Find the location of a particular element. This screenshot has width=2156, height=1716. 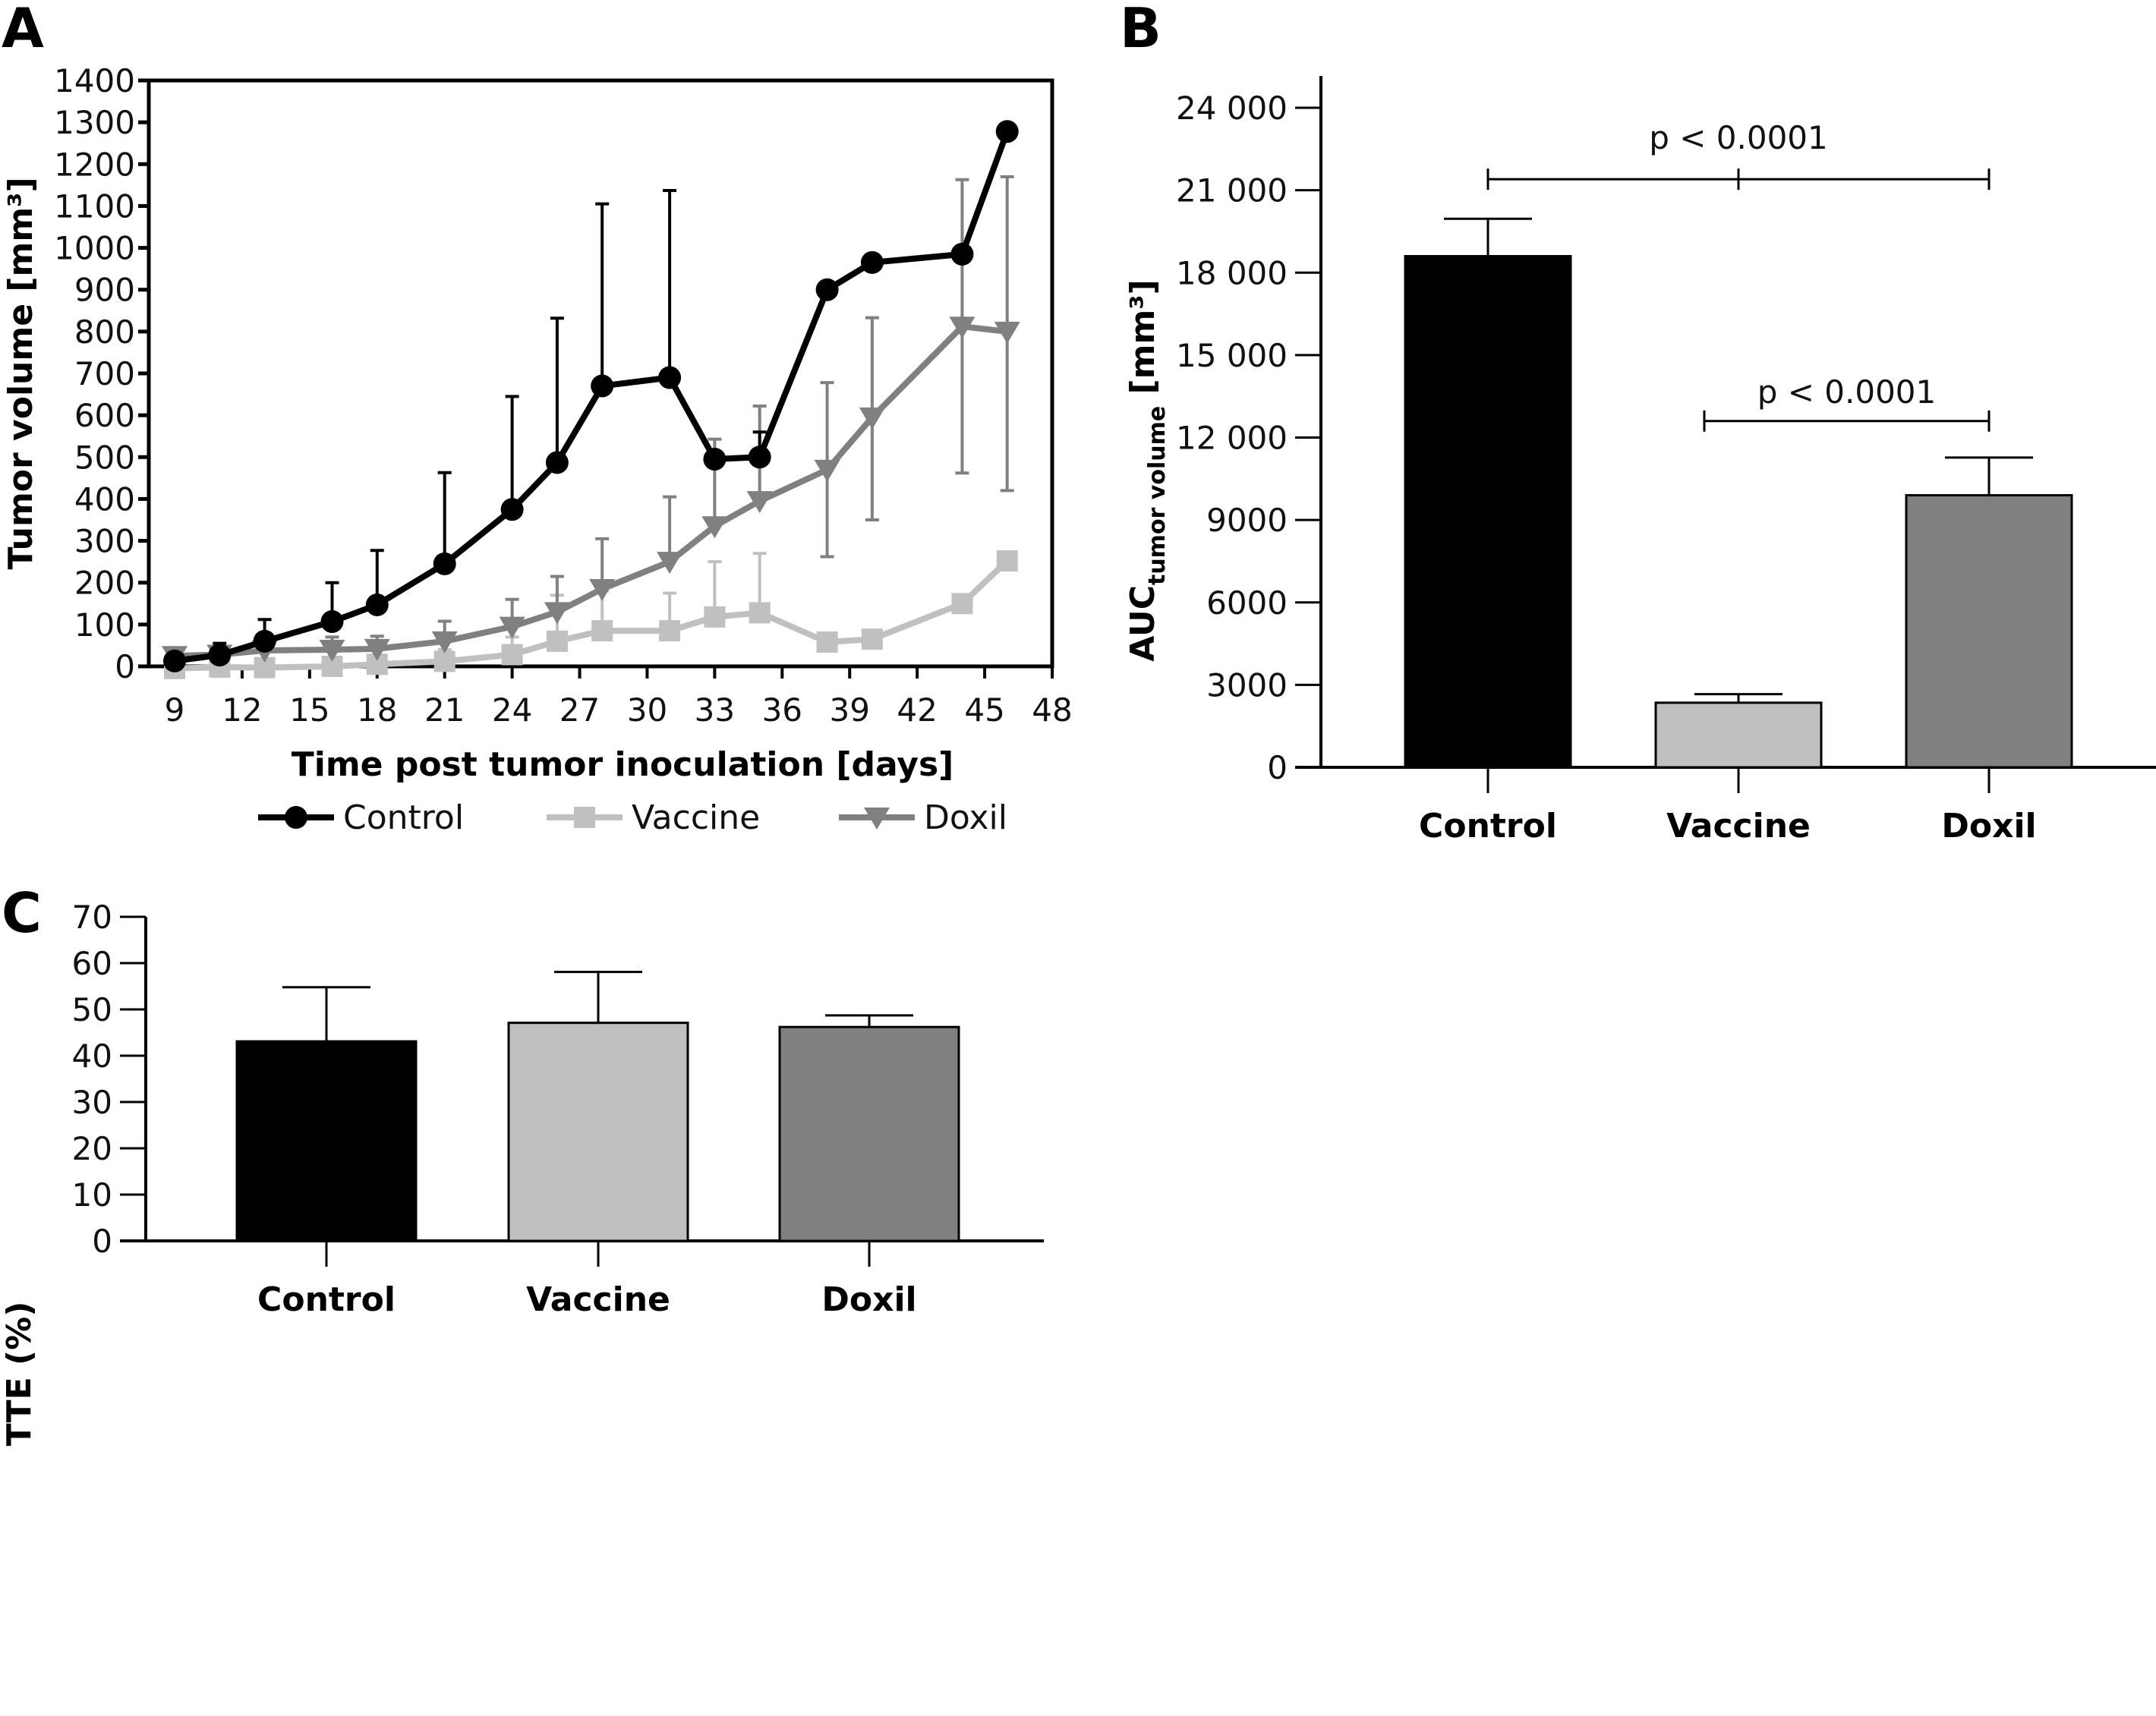

legend-marker-vaccine is located at coordinates (585, 817).